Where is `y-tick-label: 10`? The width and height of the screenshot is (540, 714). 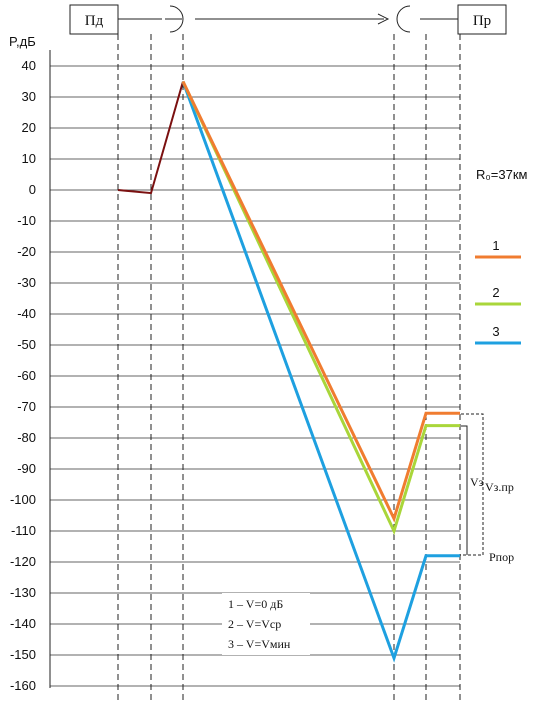
y-tick-label: 10 is located at coordinates (29, 158).